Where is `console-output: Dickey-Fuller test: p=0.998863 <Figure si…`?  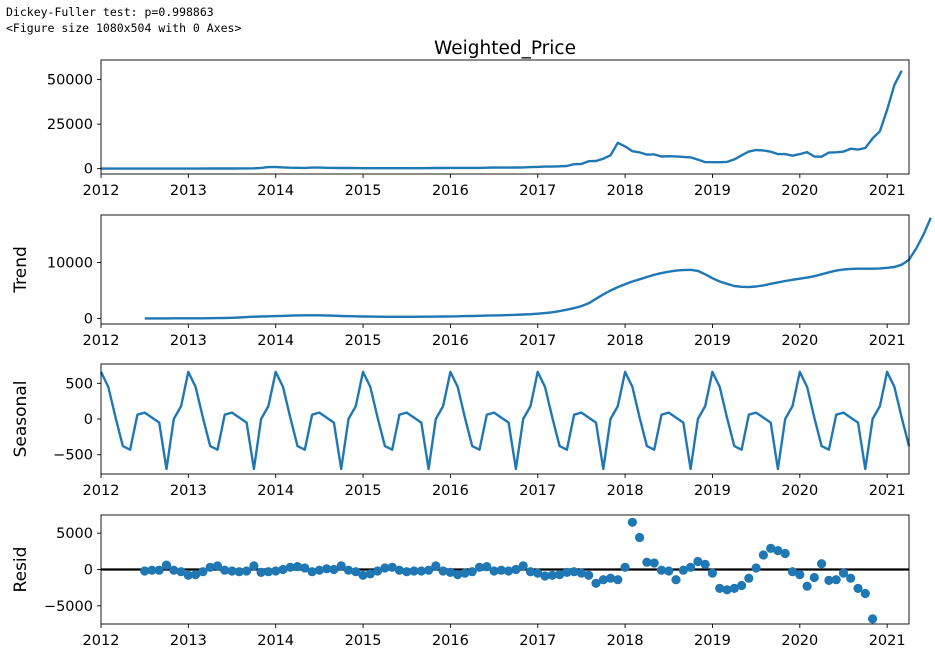
console-output: Dickey-Fuller test: p=0.998863 <Figure si… is located at coordinates (123, 20).